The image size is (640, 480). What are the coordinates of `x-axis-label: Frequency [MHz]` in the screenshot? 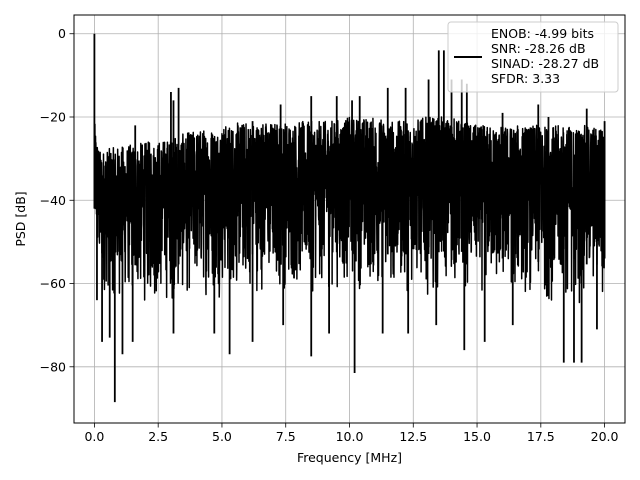 It's located at (349, 457).